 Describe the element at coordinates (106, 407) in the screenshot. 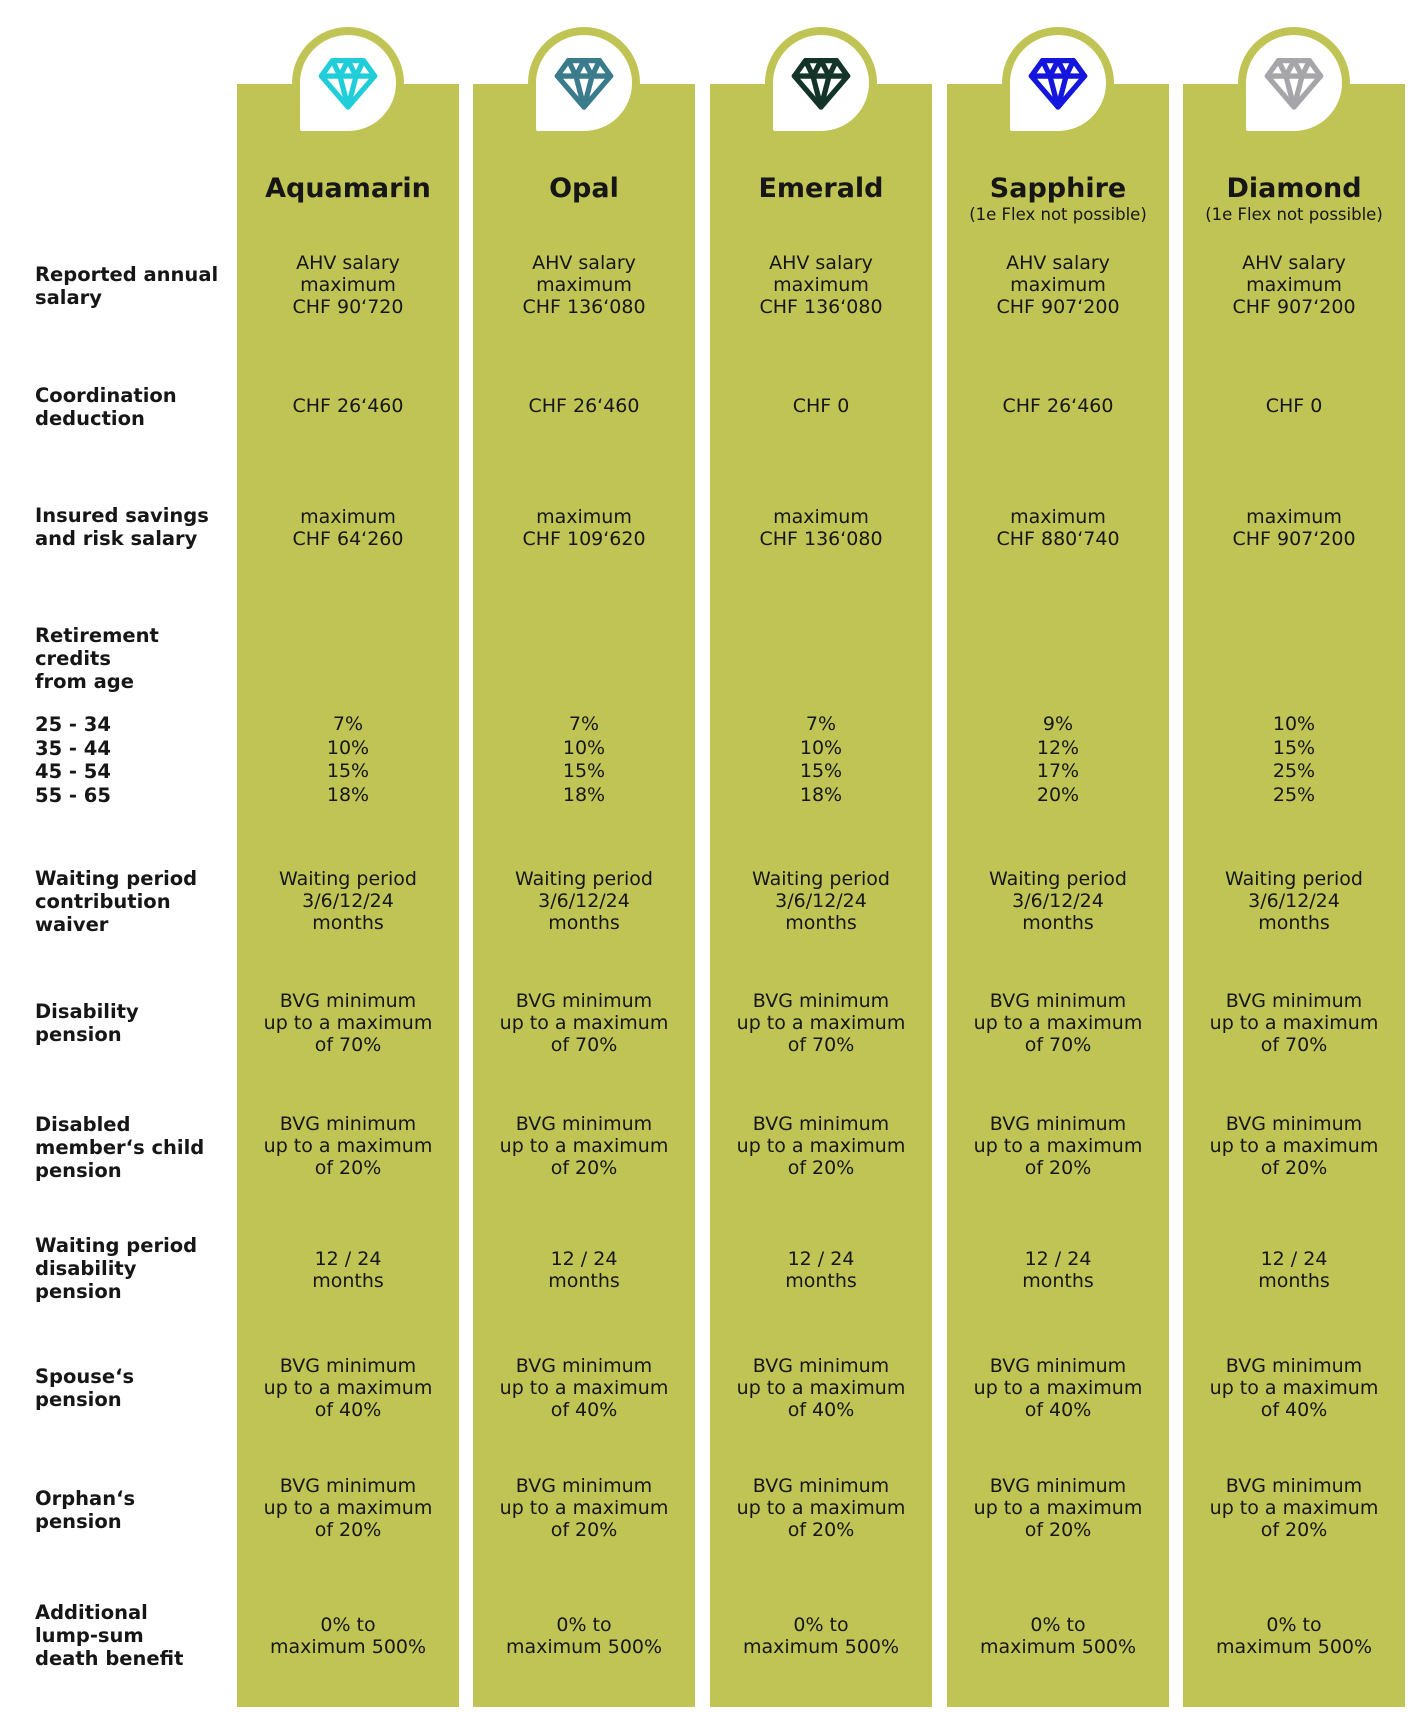

I see `row-label-coordination-deduction: Coordination deduction` at that location.